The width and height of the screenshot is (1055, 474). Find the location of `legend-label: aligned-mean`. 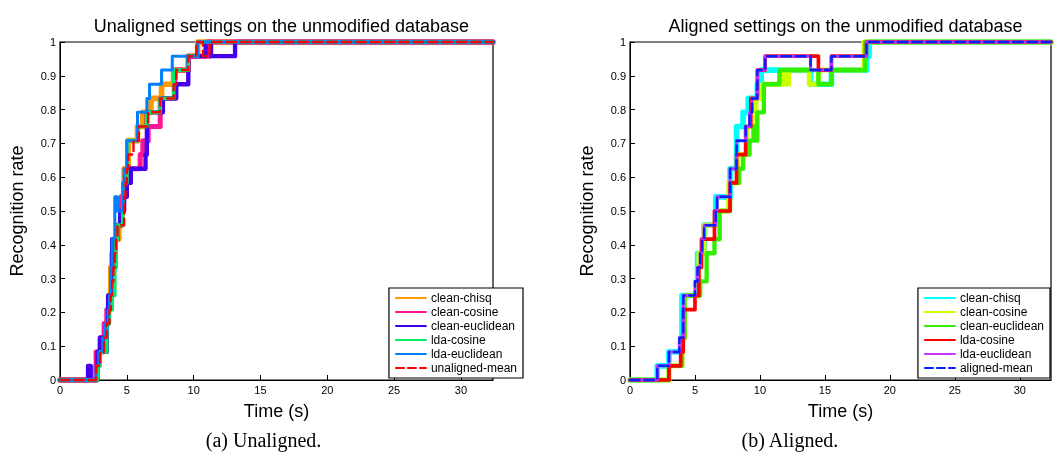

legend-label: aligned-mean is located at coordinates (996, 368).